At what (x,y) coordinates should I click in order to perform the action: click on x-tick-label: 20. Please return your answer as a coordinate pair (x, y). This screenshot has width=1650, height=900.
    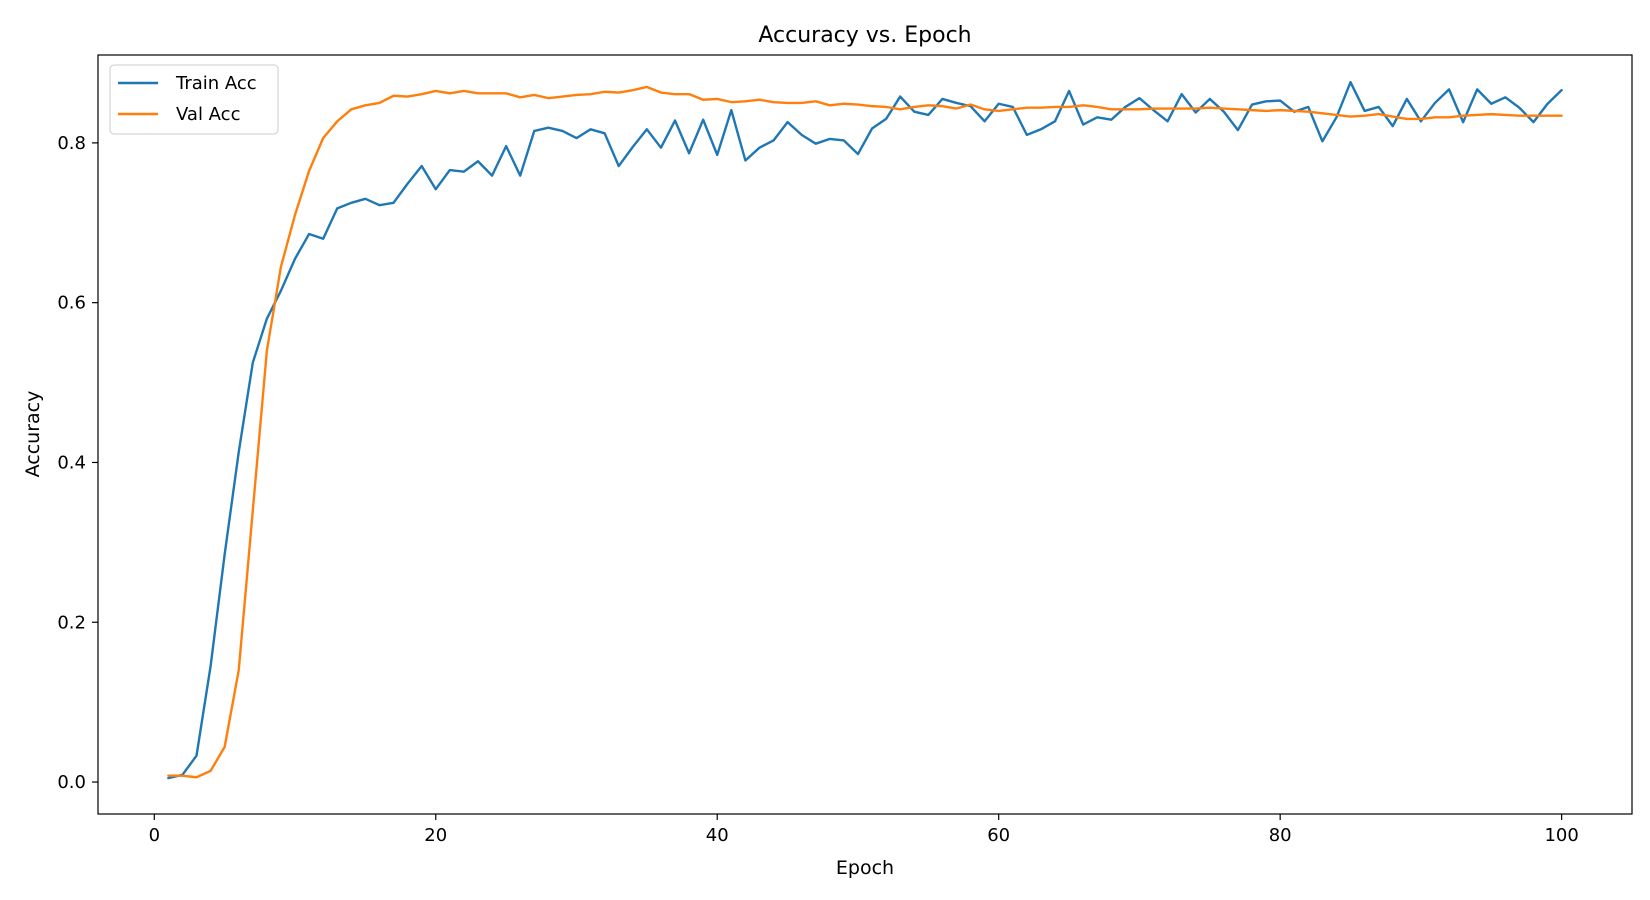
    Looking at the image, I should click on (435, 835).